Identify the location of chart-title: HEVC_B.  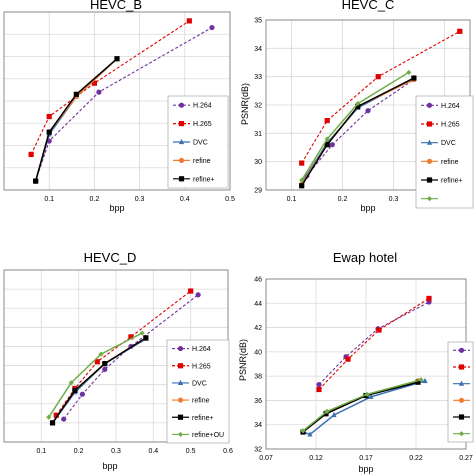
(116, 6).